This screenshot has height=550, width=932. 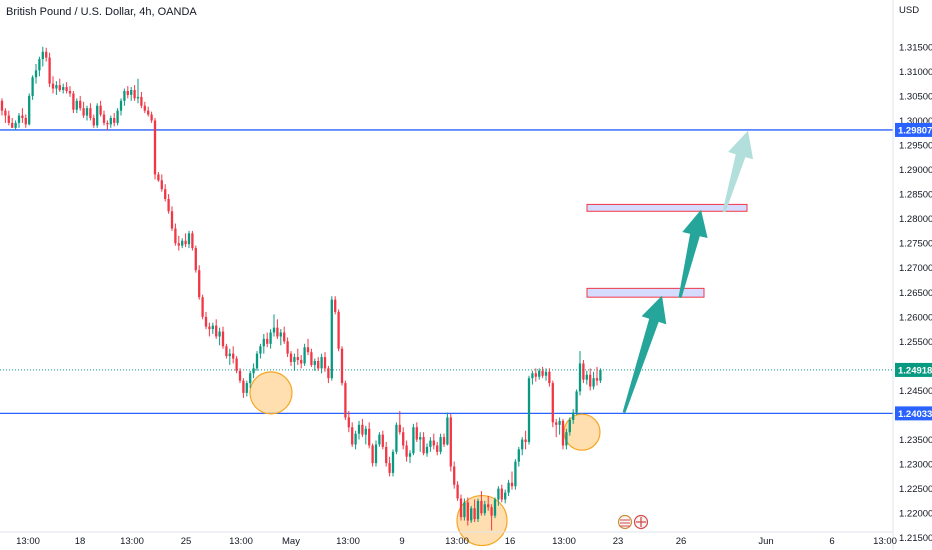 What do you see at coordinates (271, 393) in the screenshot?
I see `highlighted-low-marker` at bounding box center [271, 393].